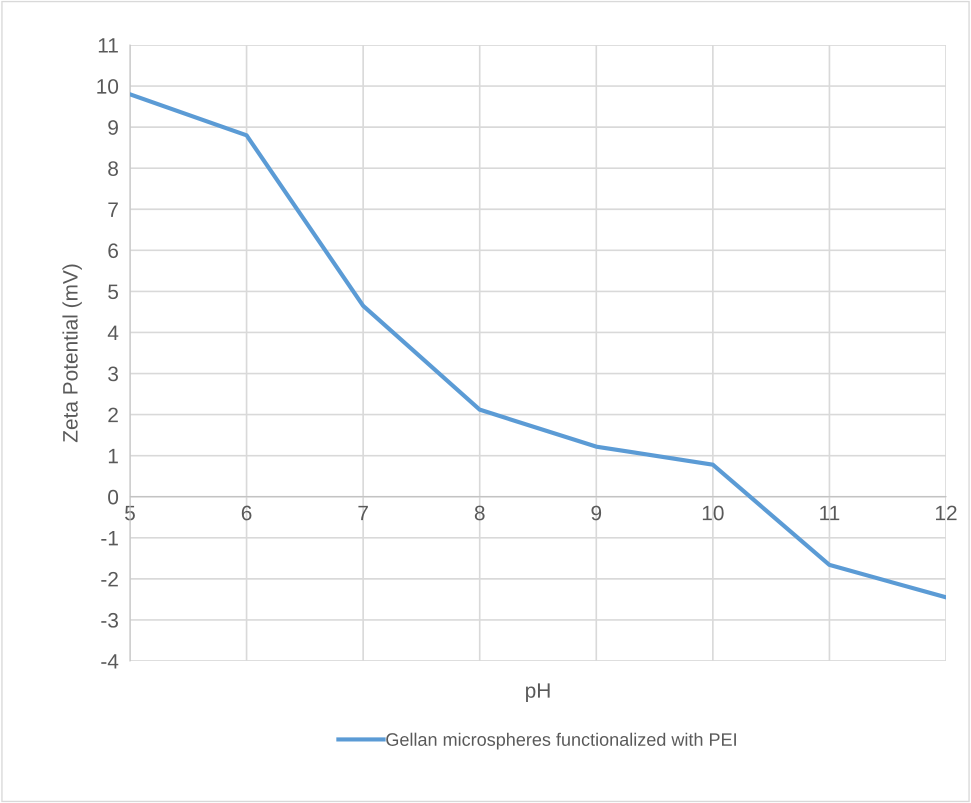 Image resolution: width=971 pixels, height=803 pixels. Describe the element at coordinates (247, 513) in the screenshot. I see `x-tick-label: 6` at that location.